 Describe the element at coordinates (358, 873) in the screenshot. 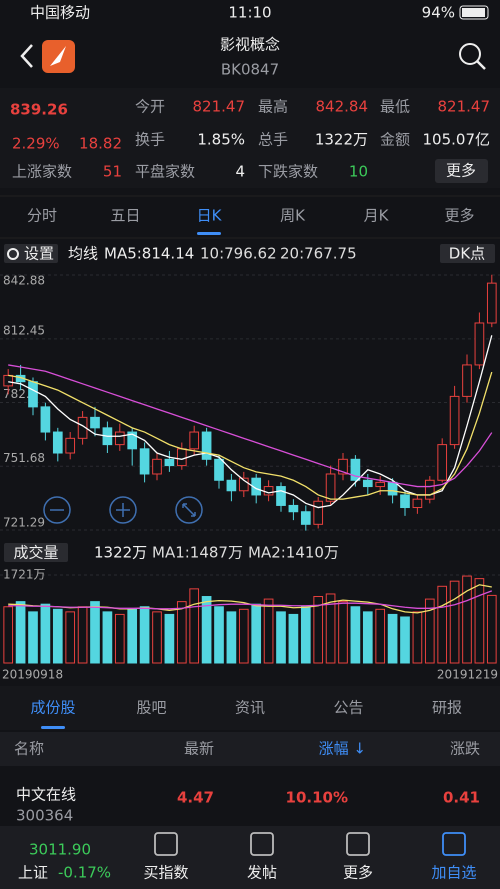

I see `footer-button: 更多` at that location.